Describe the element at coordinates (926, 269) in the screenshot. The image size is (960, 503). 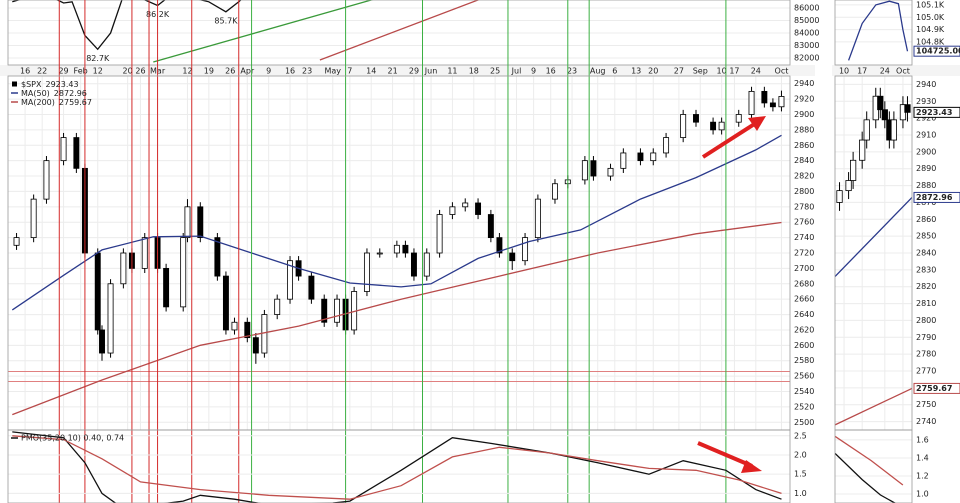
I see `y-tick-label: 2830` at that location.